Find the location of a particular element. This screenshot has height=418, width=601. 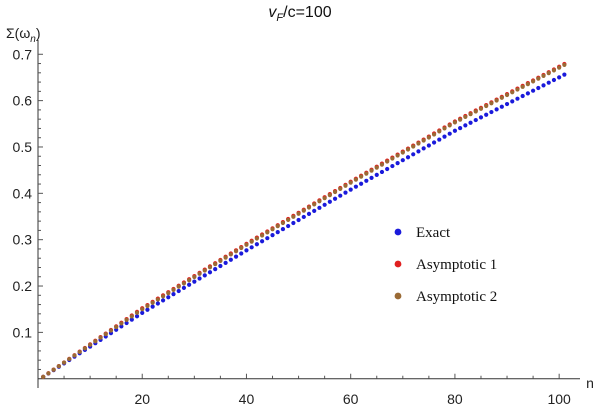

y-axis-label: Σ(ωn) is located at coordinates (23, 35).